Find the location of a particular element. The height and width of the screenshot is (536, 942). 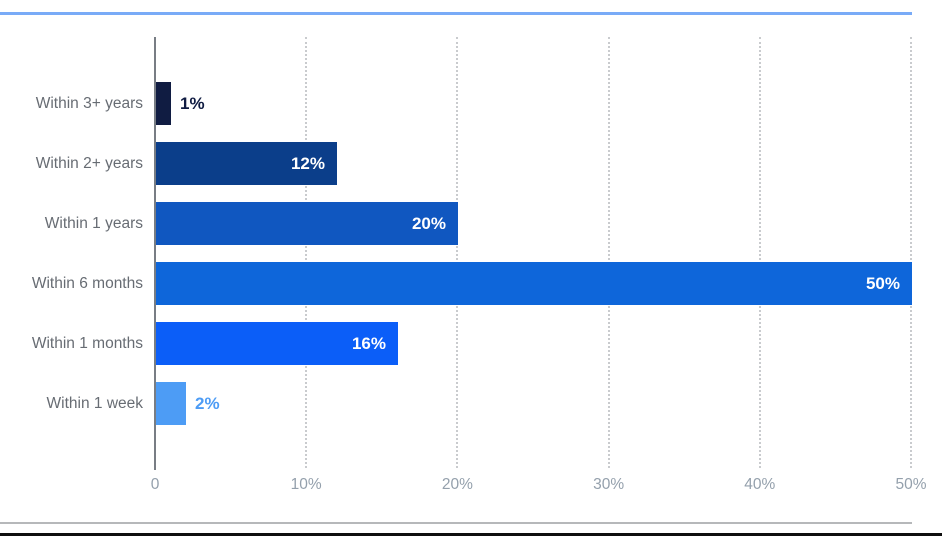

value-label: 50% is located at coordinates (882, 283).